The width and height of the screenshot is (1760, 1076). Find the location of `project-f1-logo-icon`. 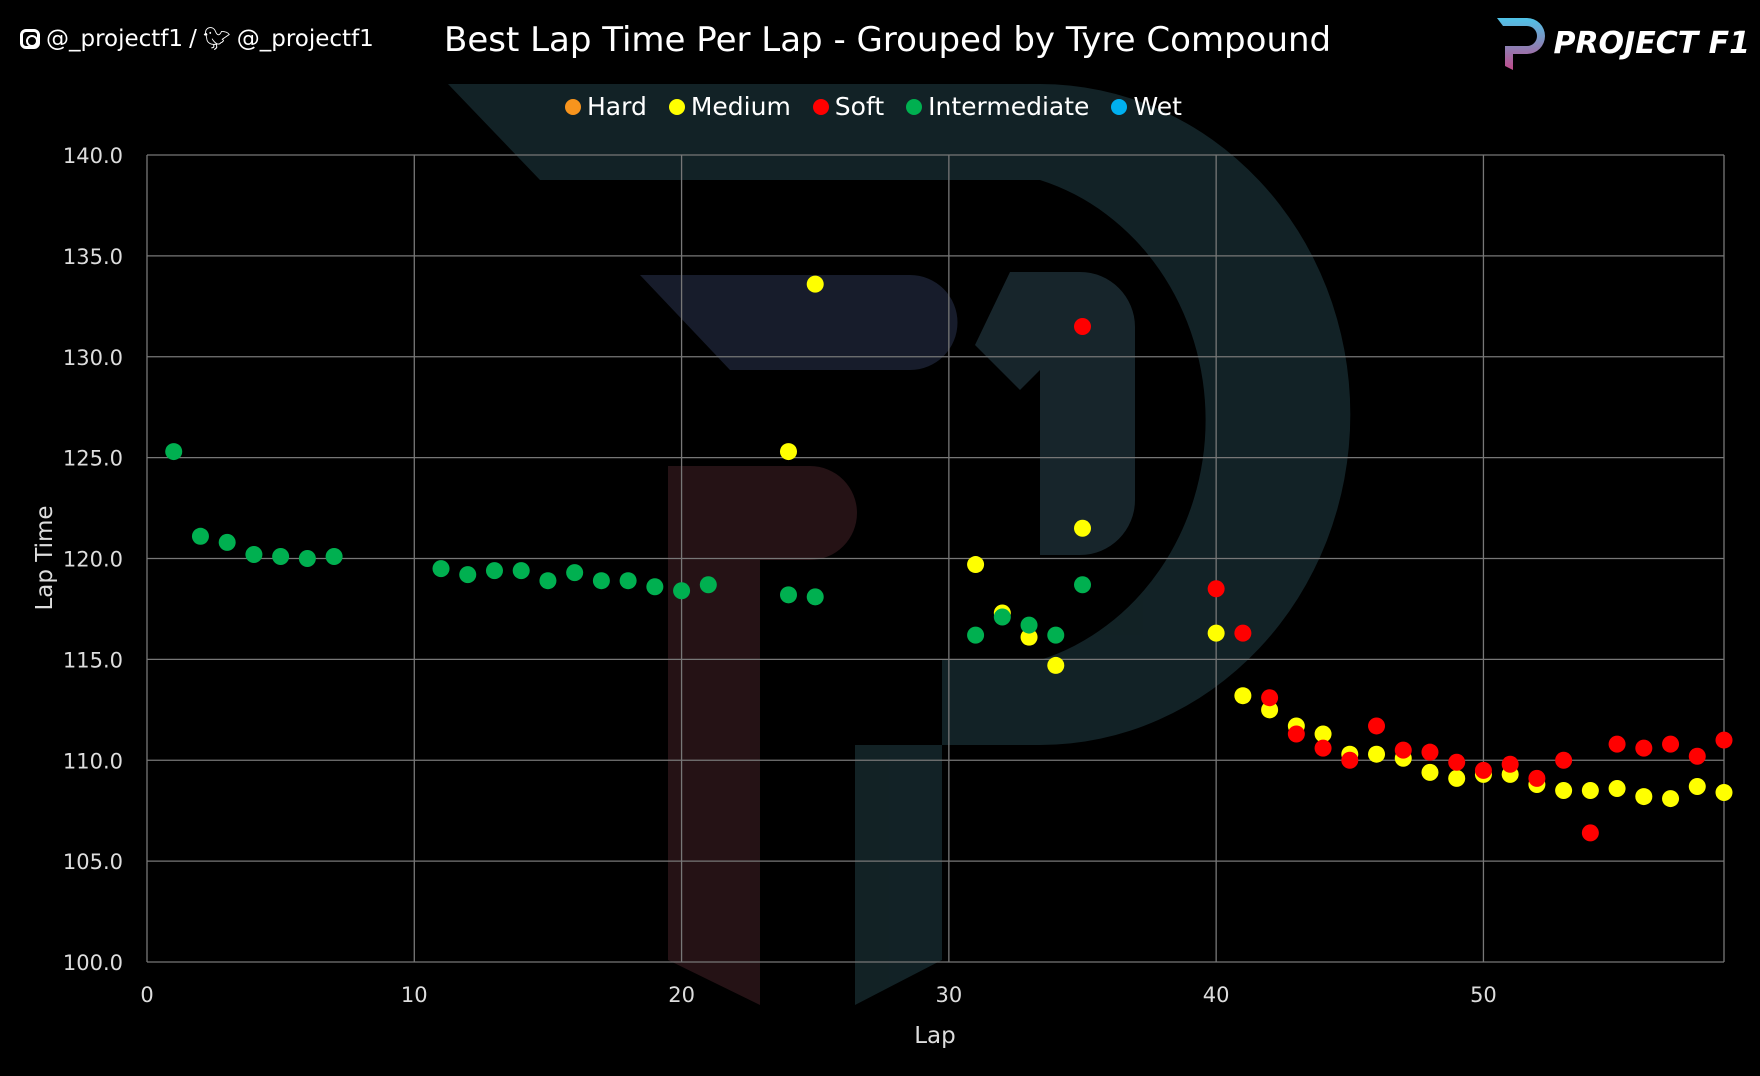

project-f1-logo-icon is located at coordinates (1521, 44).